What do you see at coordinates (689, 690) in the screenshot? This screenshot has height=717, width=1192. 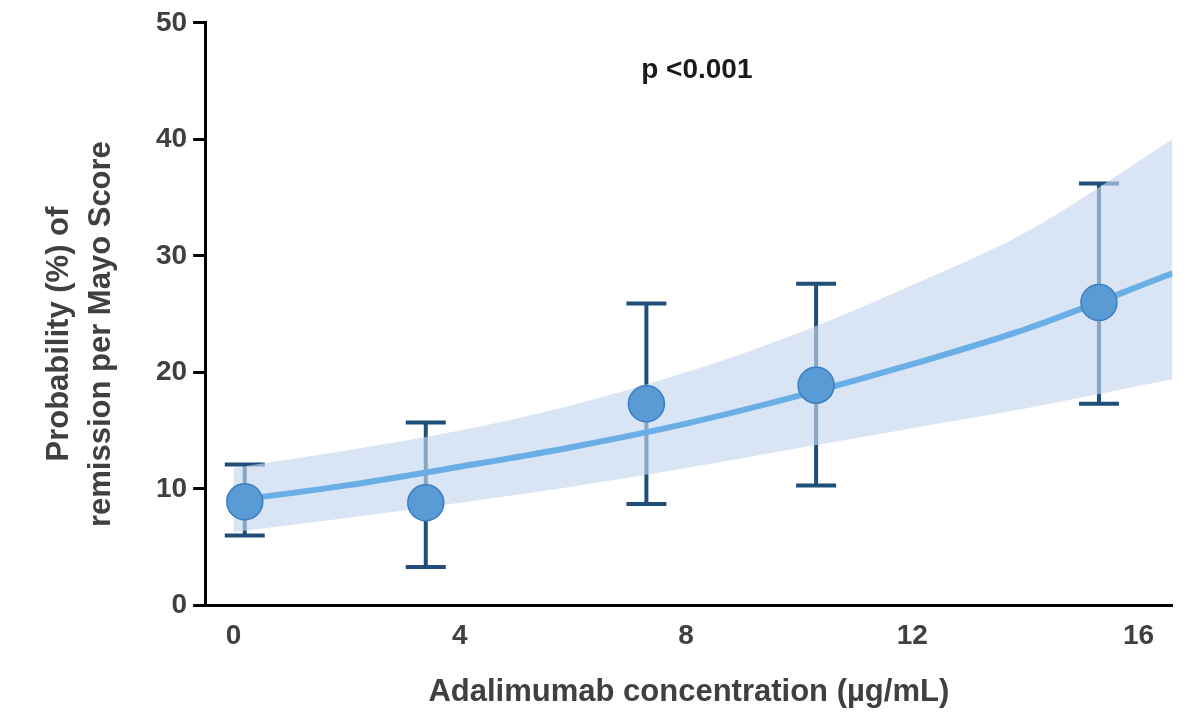 I see `x-axis-title: Adalimumab concentration (µg/mL)` at bounding box center [689, 690].